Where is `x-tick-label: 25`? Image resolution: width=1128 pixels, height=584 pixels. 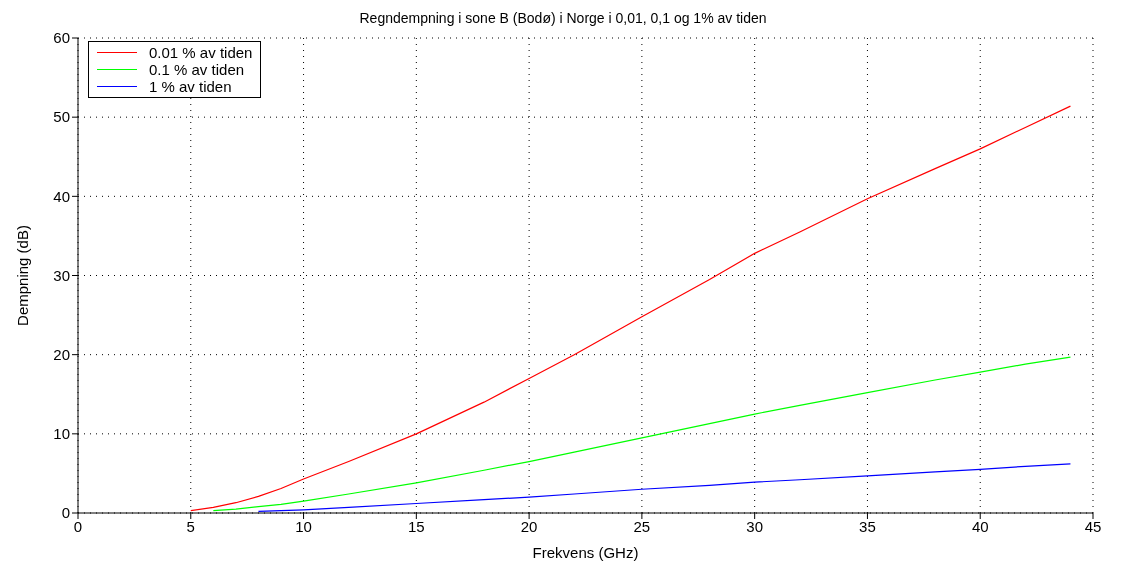 x-tick-label: 25 is located at coordinates (642, 526).